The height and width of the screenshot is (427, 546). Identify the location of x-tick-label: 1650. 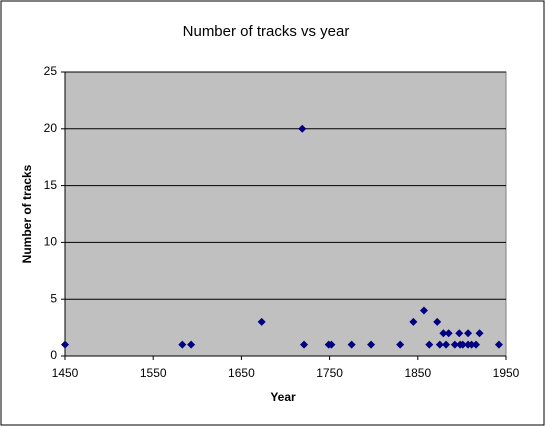
(241, 373).